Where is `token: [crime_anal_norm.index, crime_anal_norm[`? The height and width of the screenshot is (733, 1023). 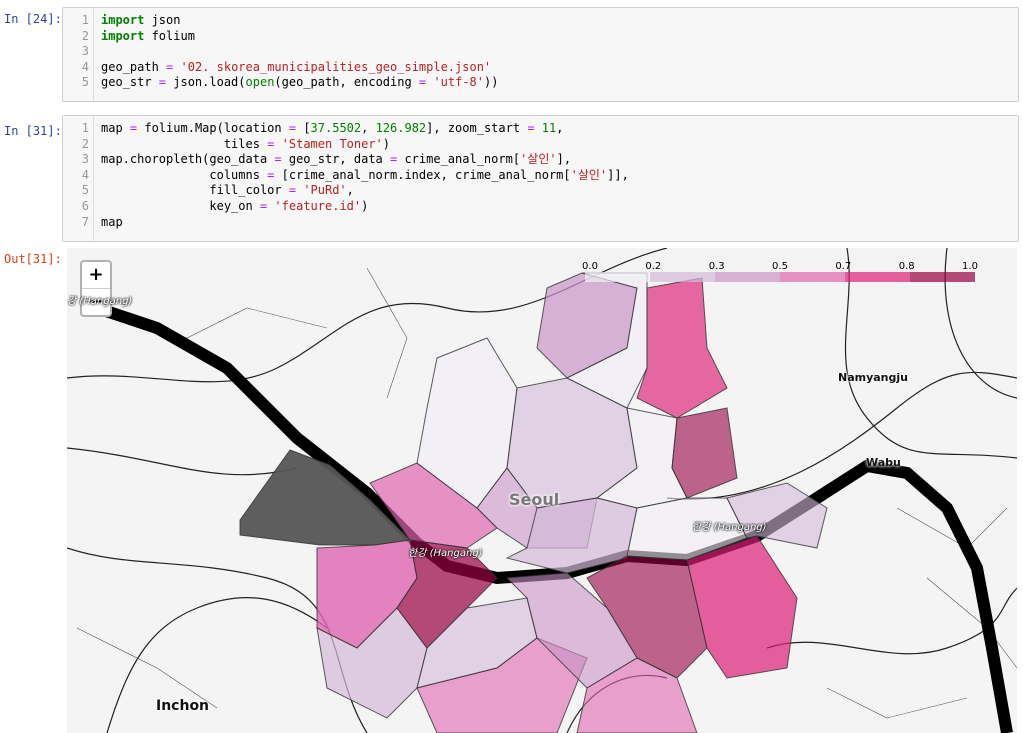 token: [crime_anal_norm.index, crime_anal_norm[ is located at coordinates (422, 174).